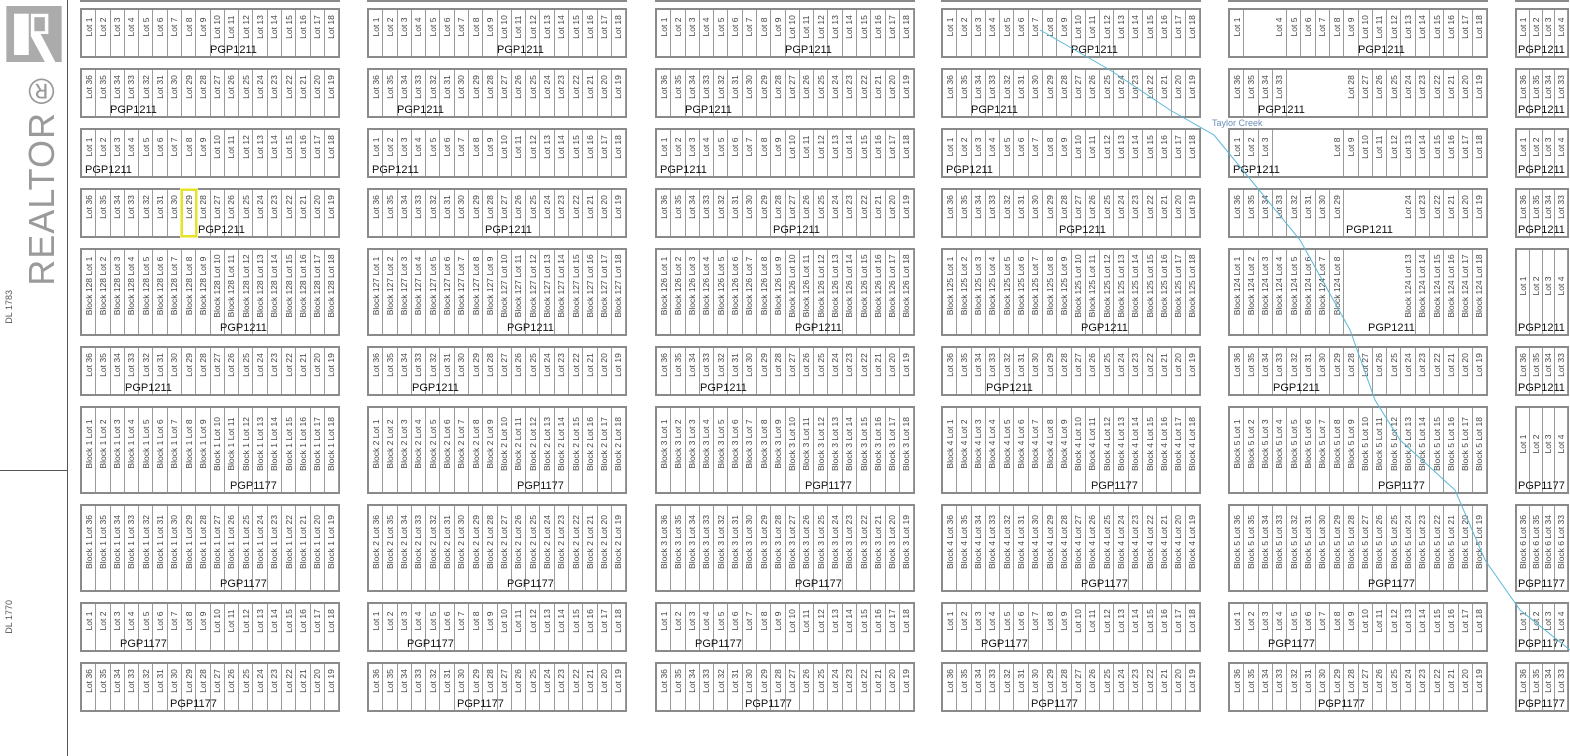 Image resolution: width=1570 pixels, height=756 pixels. Describe the element at coordinates (1337, 548) in the screenshot. I see `lot-parcel: Block 5 Lot 29` at that location.